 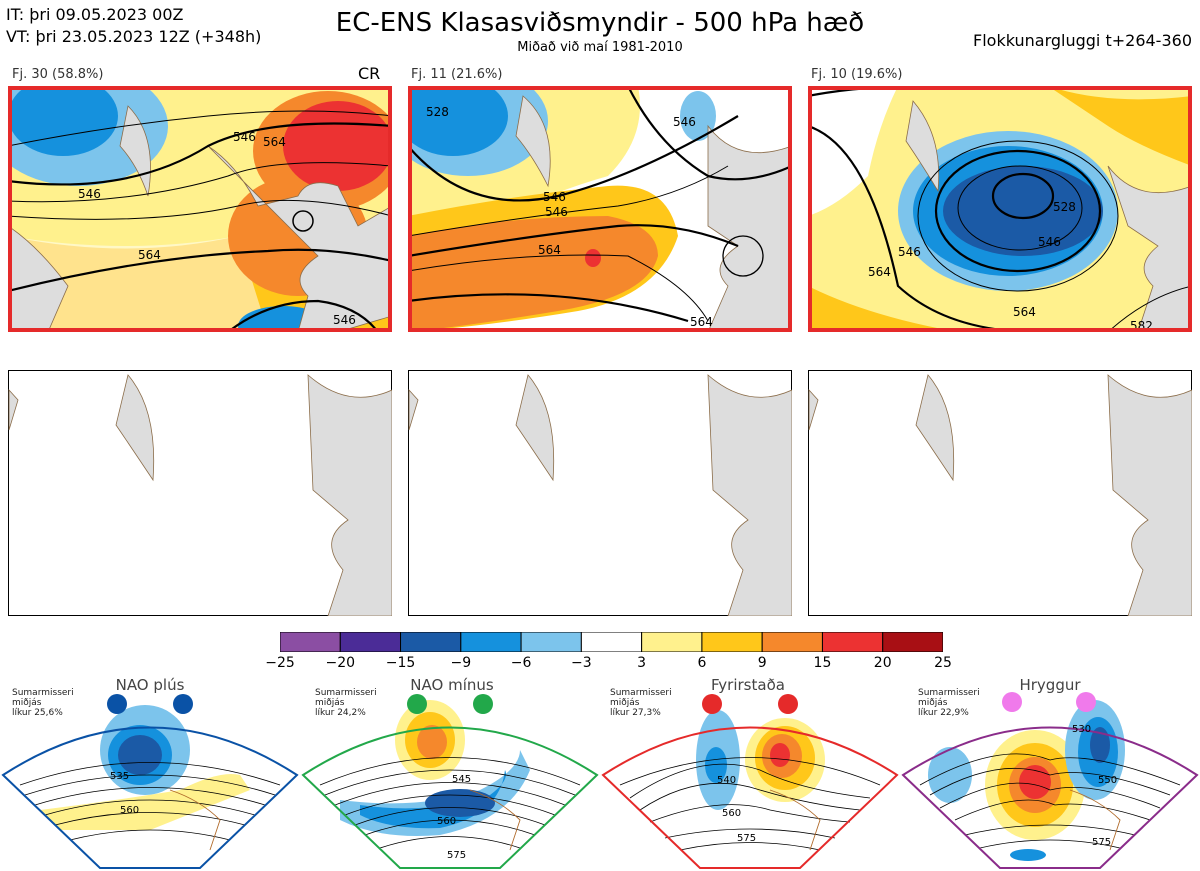 I want to click on colorbar-tick-label: 15, so click(x=822, y=663).